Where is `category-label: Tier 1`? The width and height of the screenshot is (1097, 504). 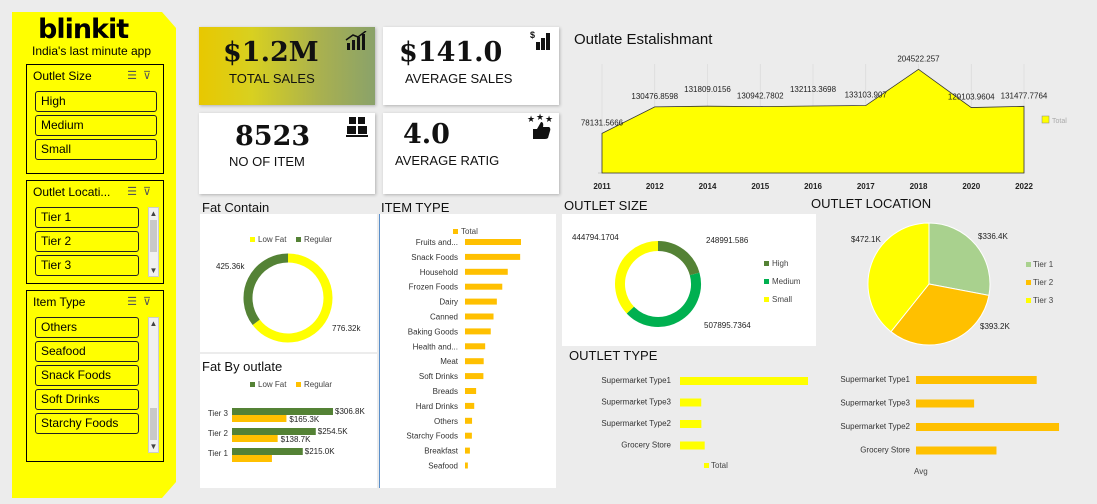
category-label: Tier 1 is located at coordinates (218, 453).